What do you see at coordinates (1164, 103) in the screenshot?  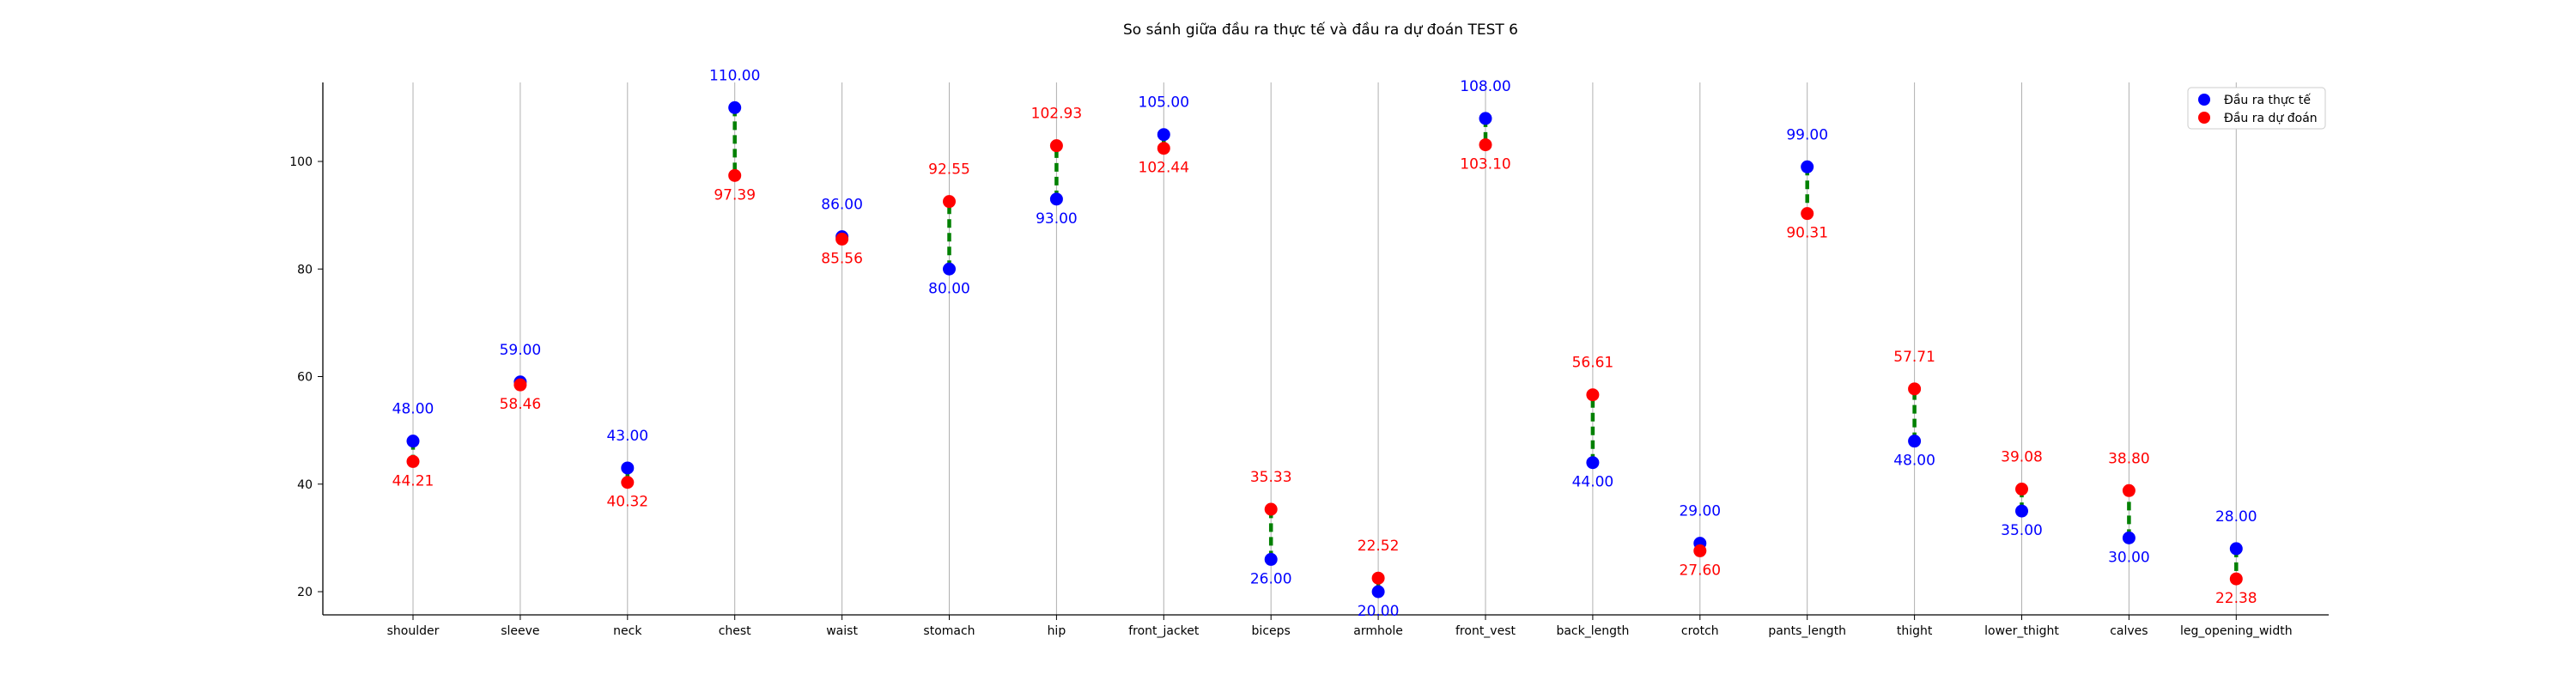 I see `actual-value-label: 105.00` at bounding box center [1164, 103].